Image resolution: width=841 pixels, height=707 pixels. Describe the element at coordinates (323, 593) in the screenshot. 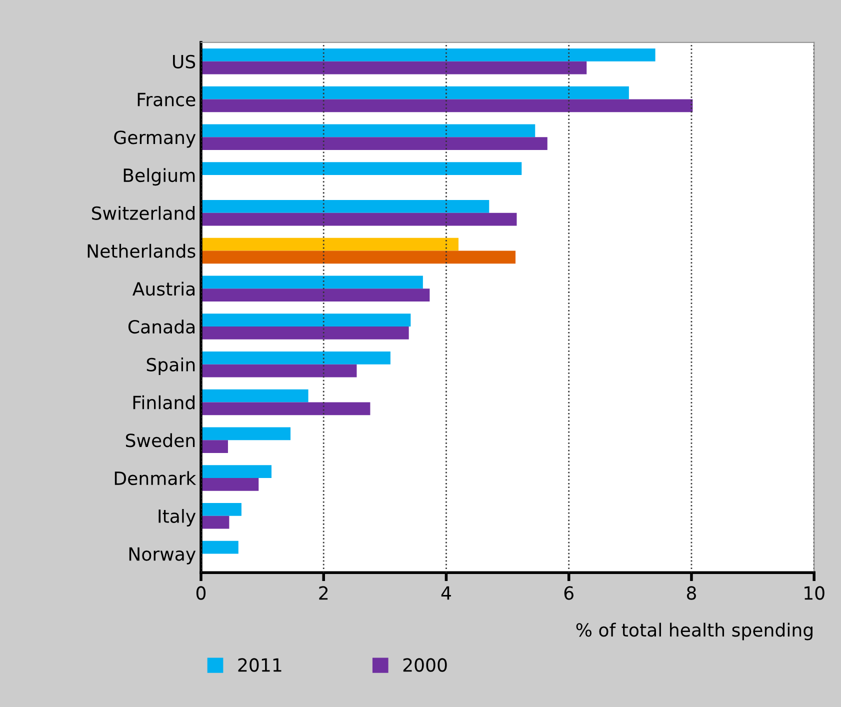

I see `x-tick-label: 2` at that location.